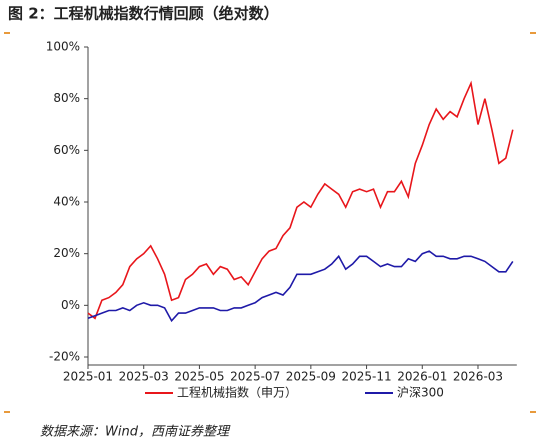 Image resolution: width=541 pixels, height=445 pixels. Describe the element at coordinates (70, 305) in the screenshot. I see `y-tick-label: 0%` at that location.